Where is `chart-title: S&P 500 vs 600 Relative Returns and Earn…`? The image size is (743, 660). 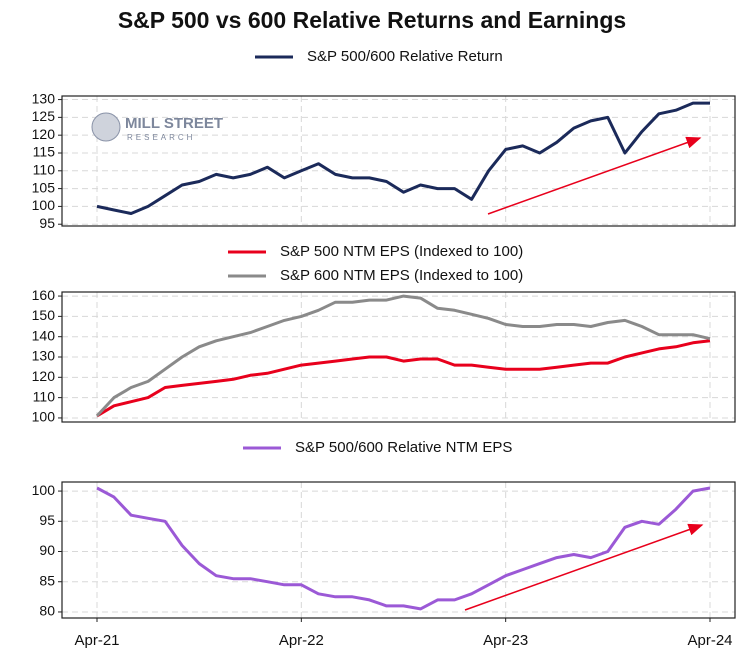 chart-title: S&P 500 vs 600 Relative Returns and Earn… is located at coordinates (372, 20).